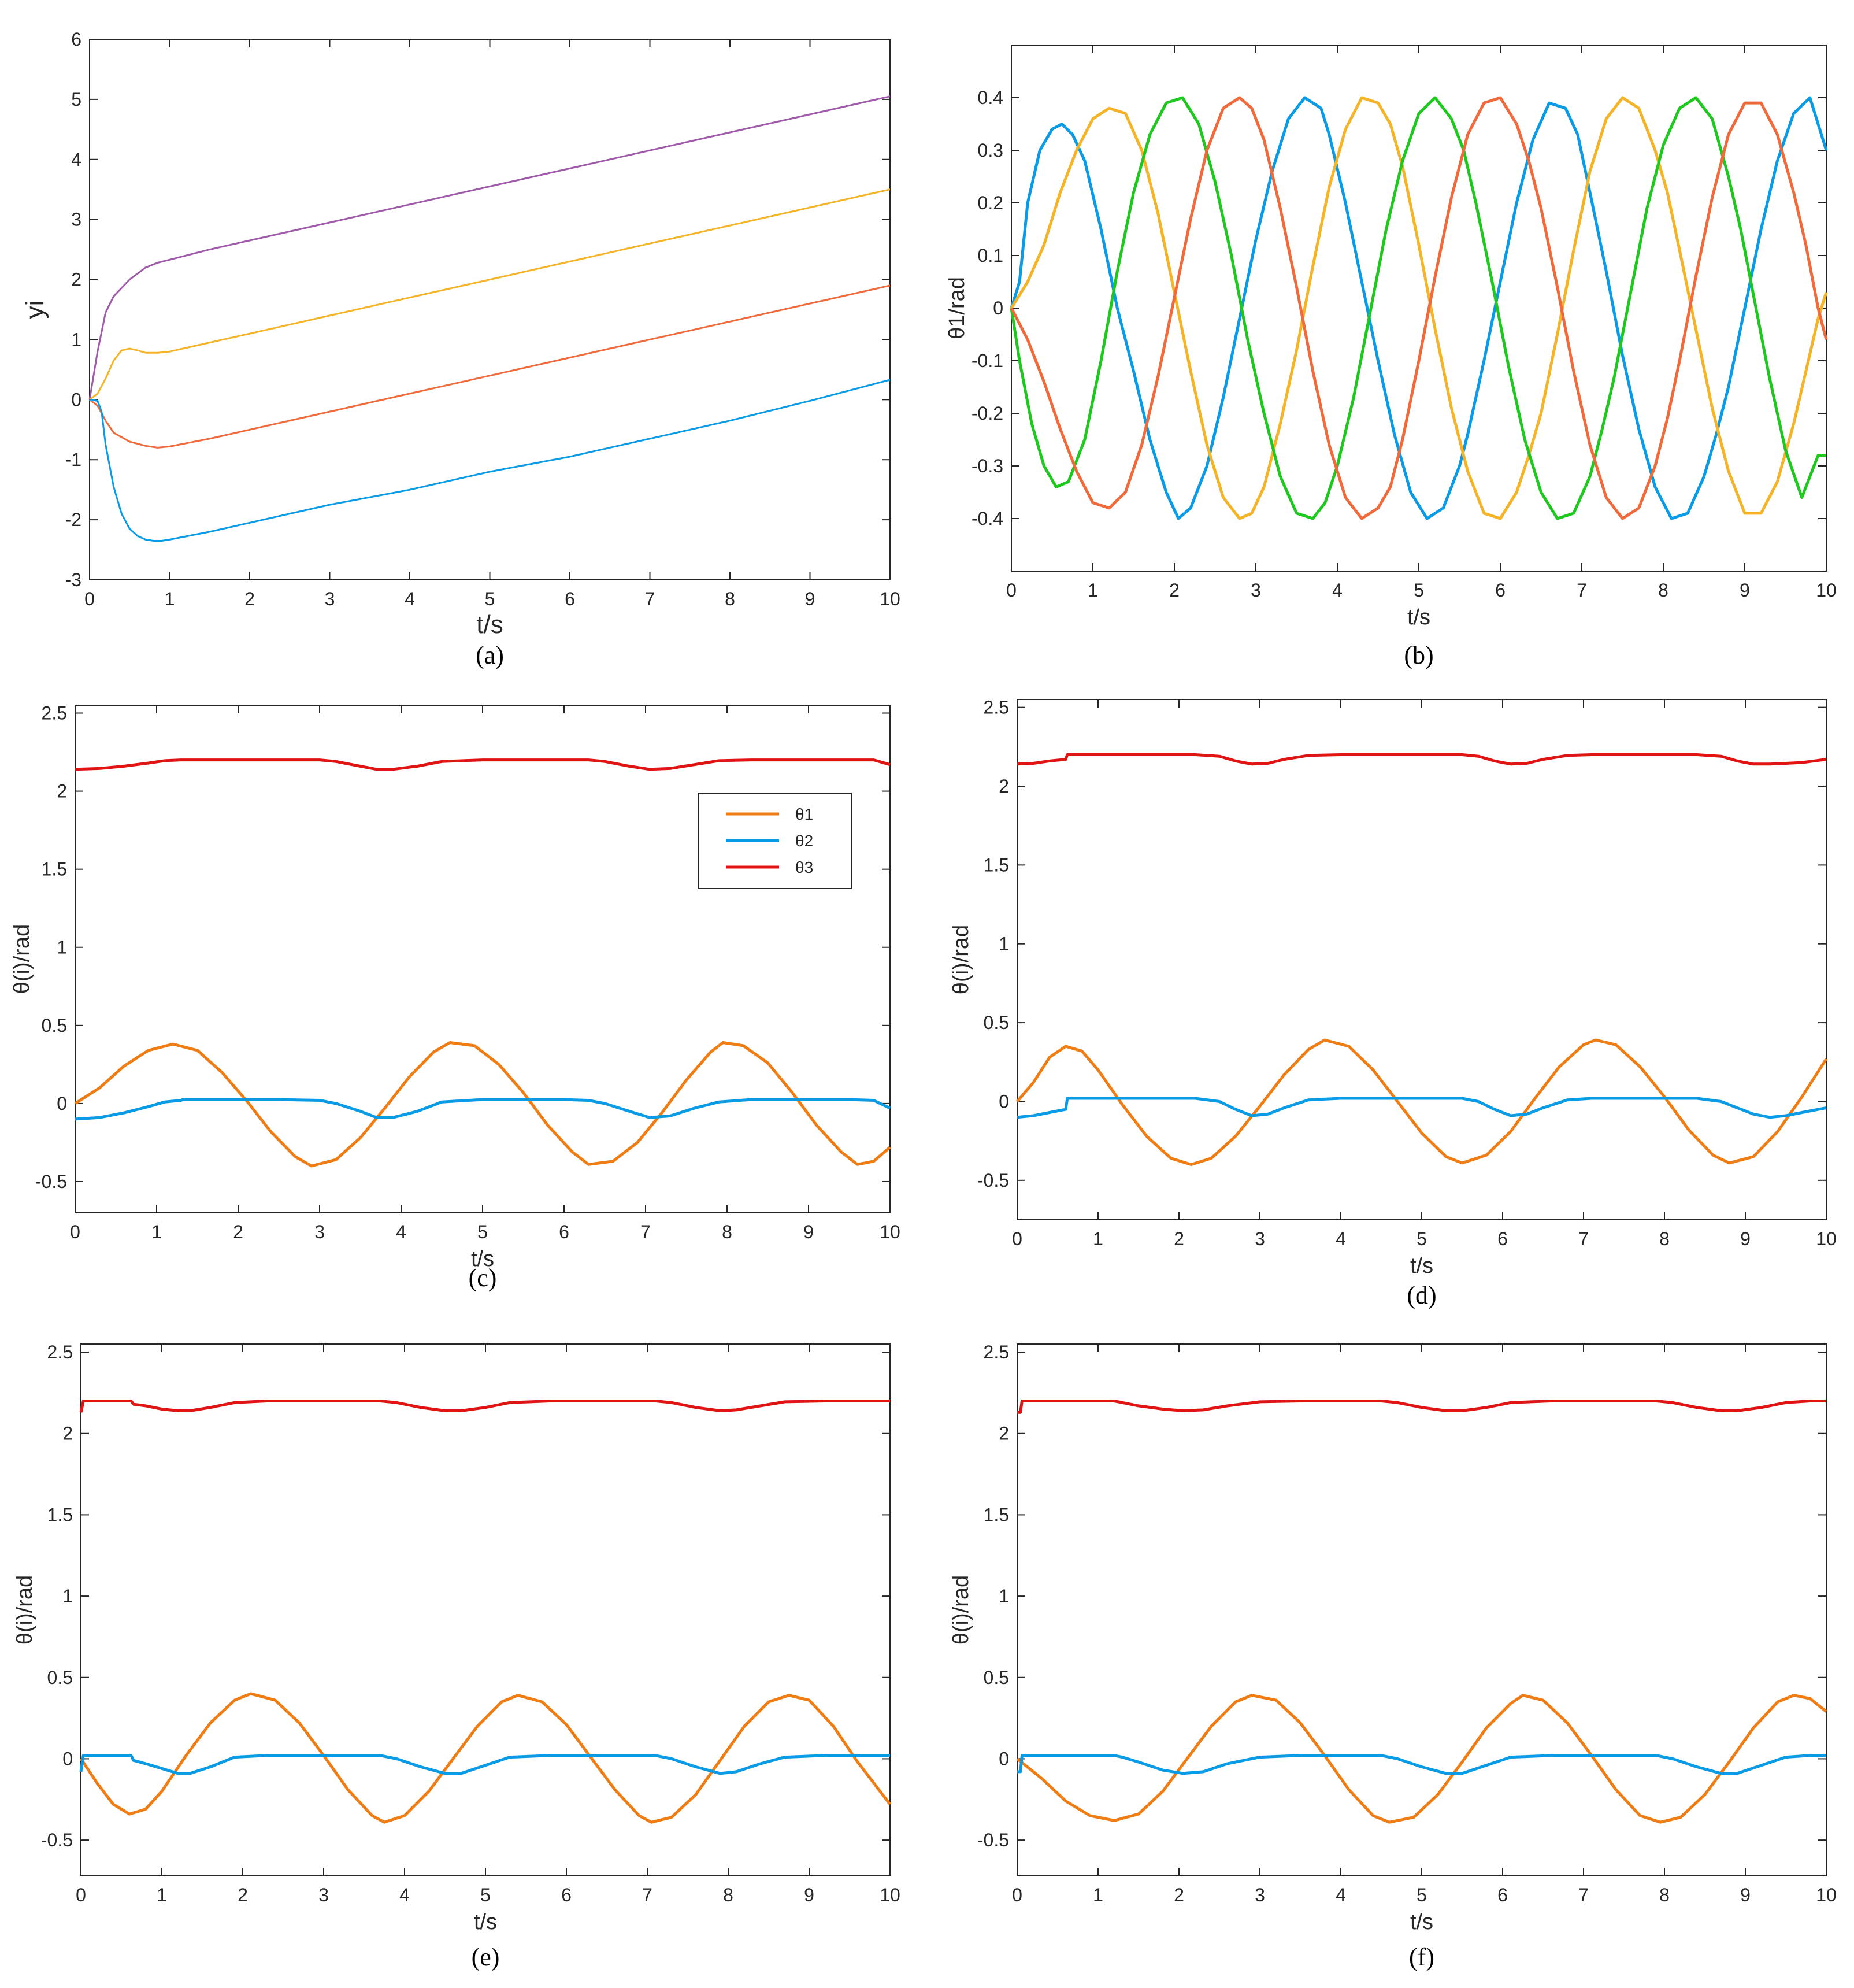 The width and height of the screenshot is (1854, 1988). Describe the element at coordinates (62, 948) in the screenshot. I see `y-tick-label-c: 1` at that location.